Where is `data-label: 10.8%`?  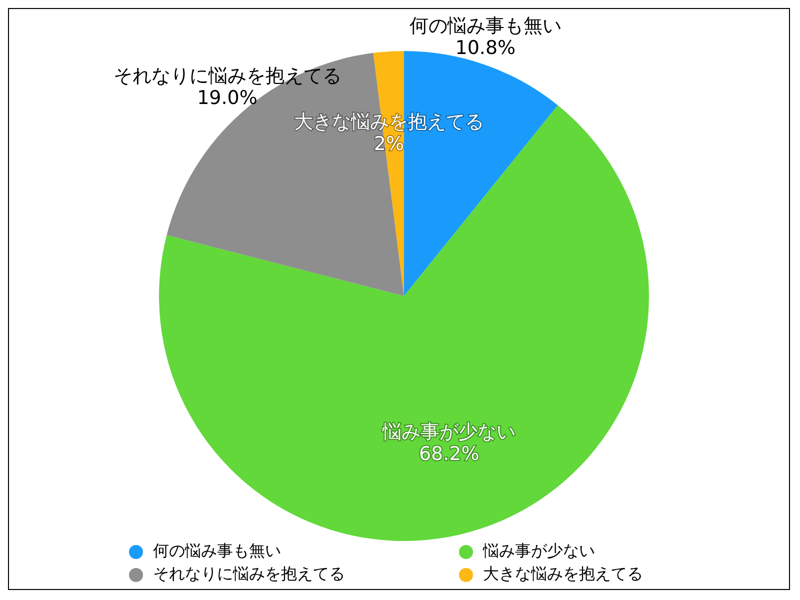
data-label: 10.8% is located at coordinates (485, 48).